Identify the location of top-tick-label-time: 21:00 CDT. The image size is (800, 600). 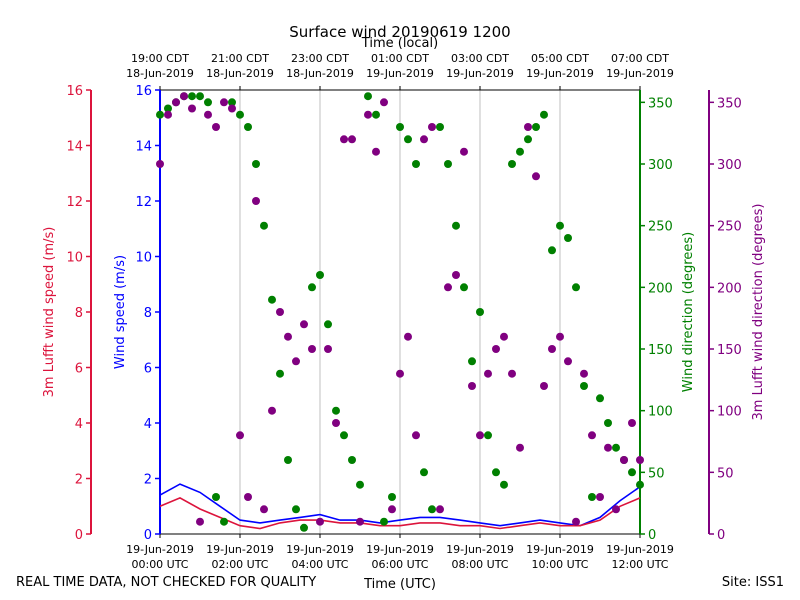
(240, 58).